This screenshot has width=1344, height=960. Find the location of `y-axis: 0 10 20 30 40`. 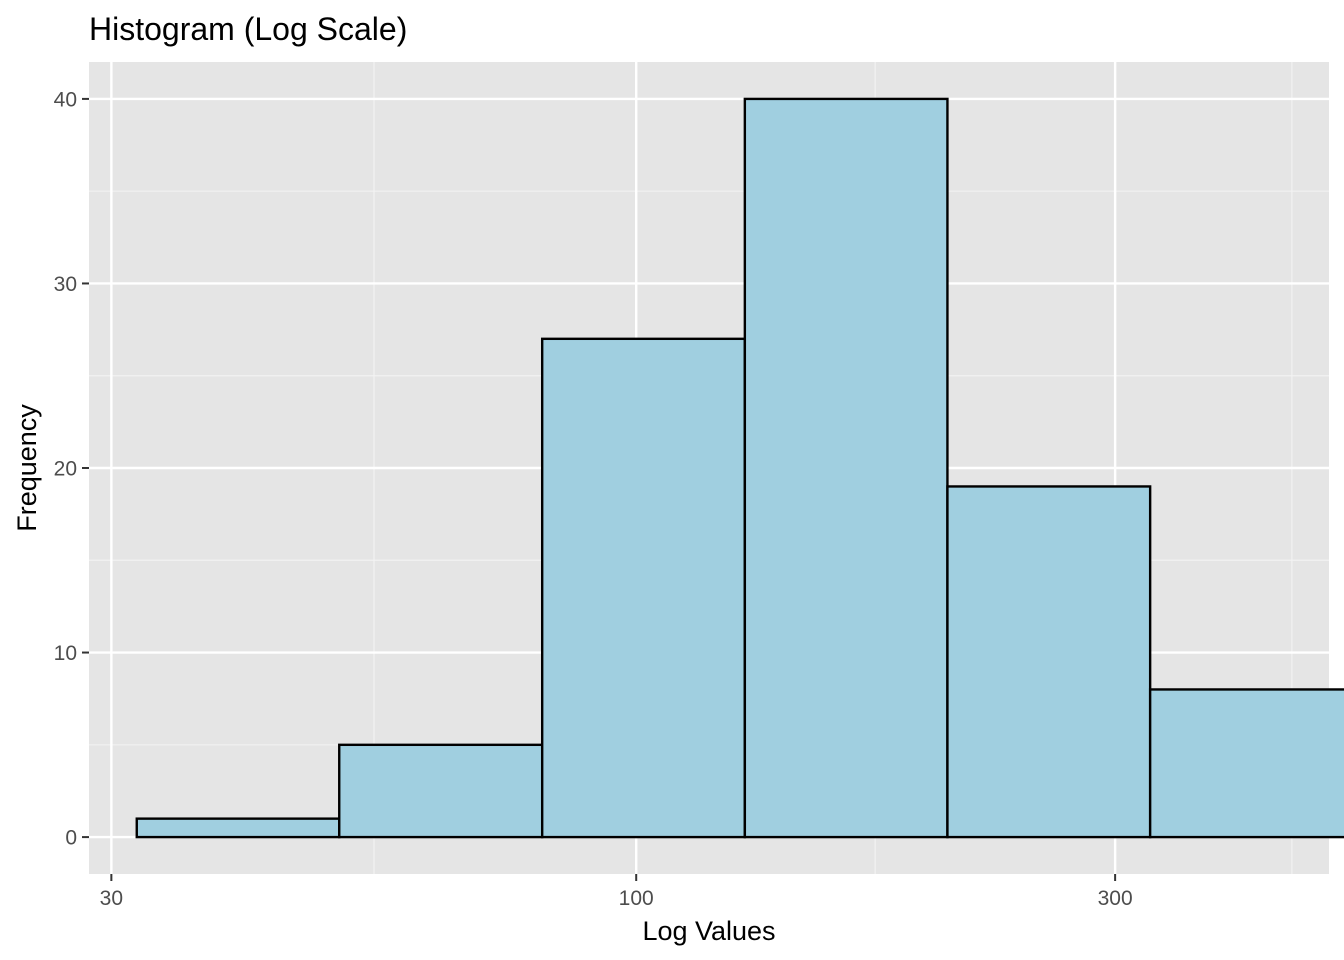

y-axis: 0 10 20 30 40 is located at coordinates (71, 469).